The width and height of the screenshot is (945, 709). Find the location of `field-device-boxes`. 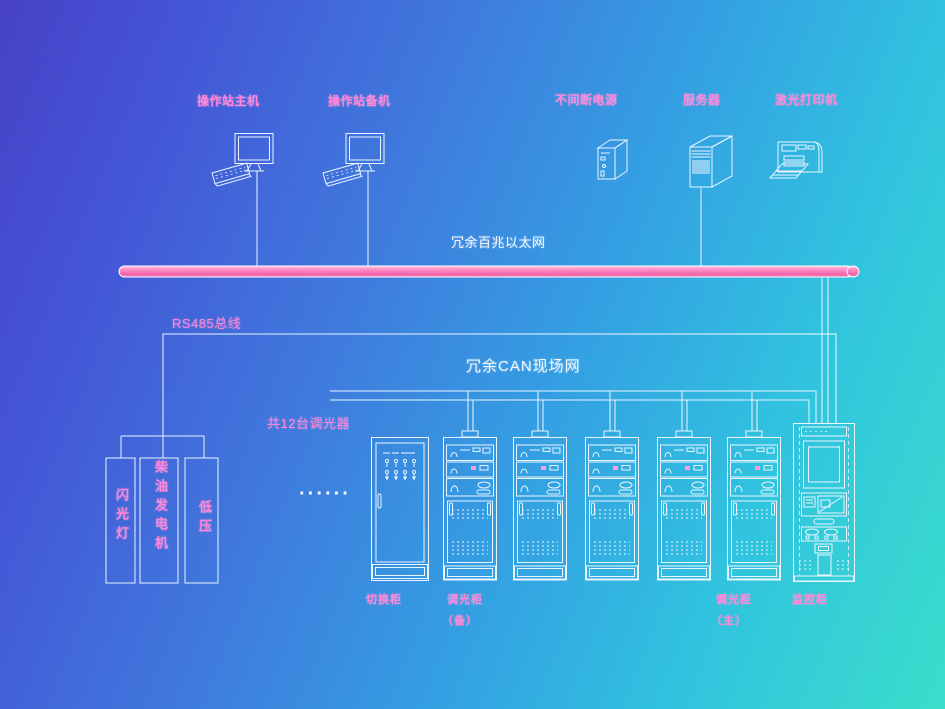

field-device-boxes is located at coordinates (162, 520).